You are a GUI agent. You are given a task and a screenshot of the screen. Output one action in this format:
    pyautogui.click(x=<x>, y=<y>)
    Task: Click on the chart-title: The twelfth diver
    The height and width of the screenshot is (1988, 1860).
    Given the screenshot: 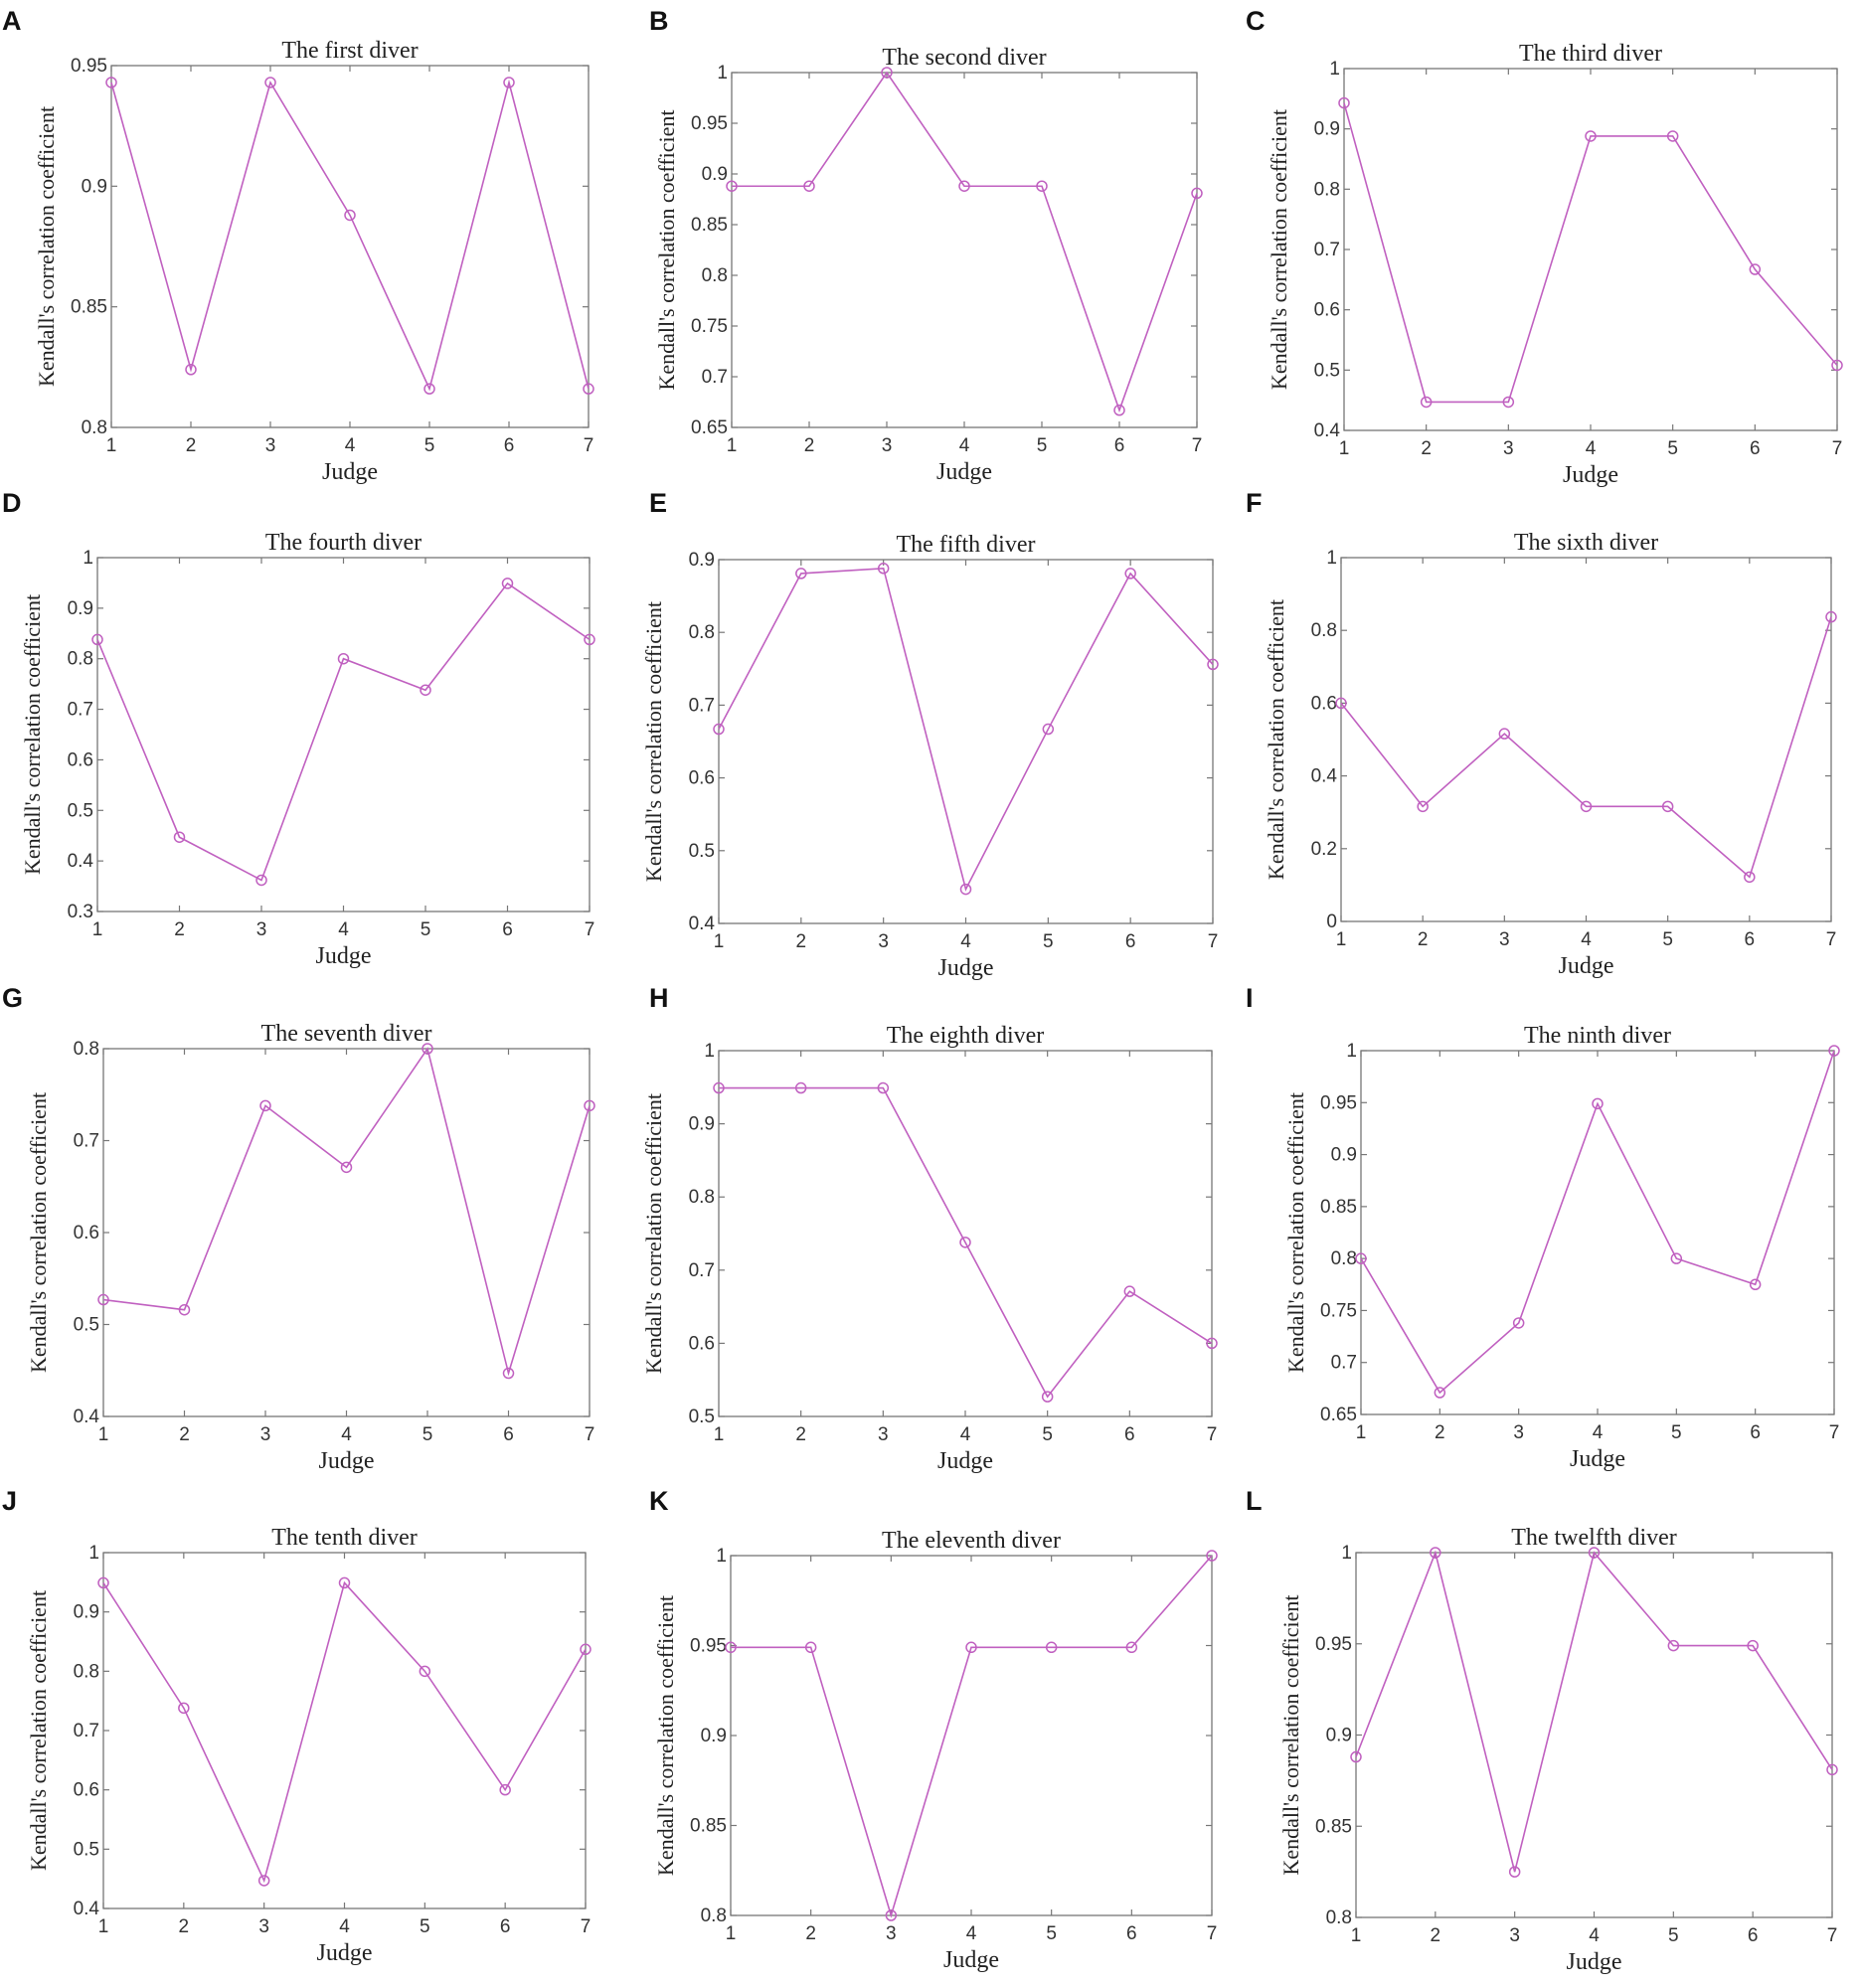 What is the action you would take?
    pyautogui.click(x=1594, y=1538)
    